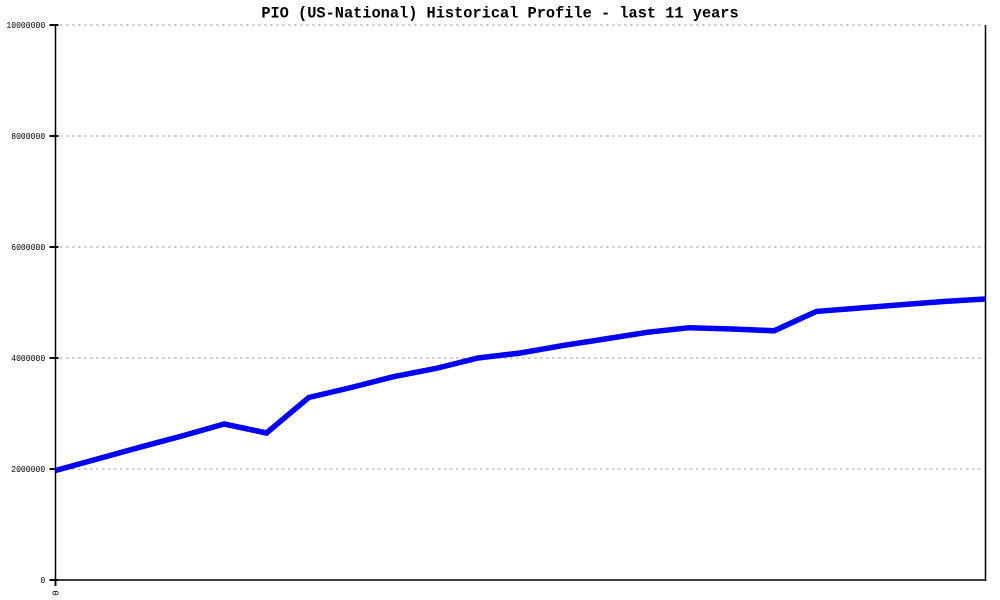 The height and width of the screenshot is (600, 1000). I want to click on svg-text: 2000000, so click(28, 470).